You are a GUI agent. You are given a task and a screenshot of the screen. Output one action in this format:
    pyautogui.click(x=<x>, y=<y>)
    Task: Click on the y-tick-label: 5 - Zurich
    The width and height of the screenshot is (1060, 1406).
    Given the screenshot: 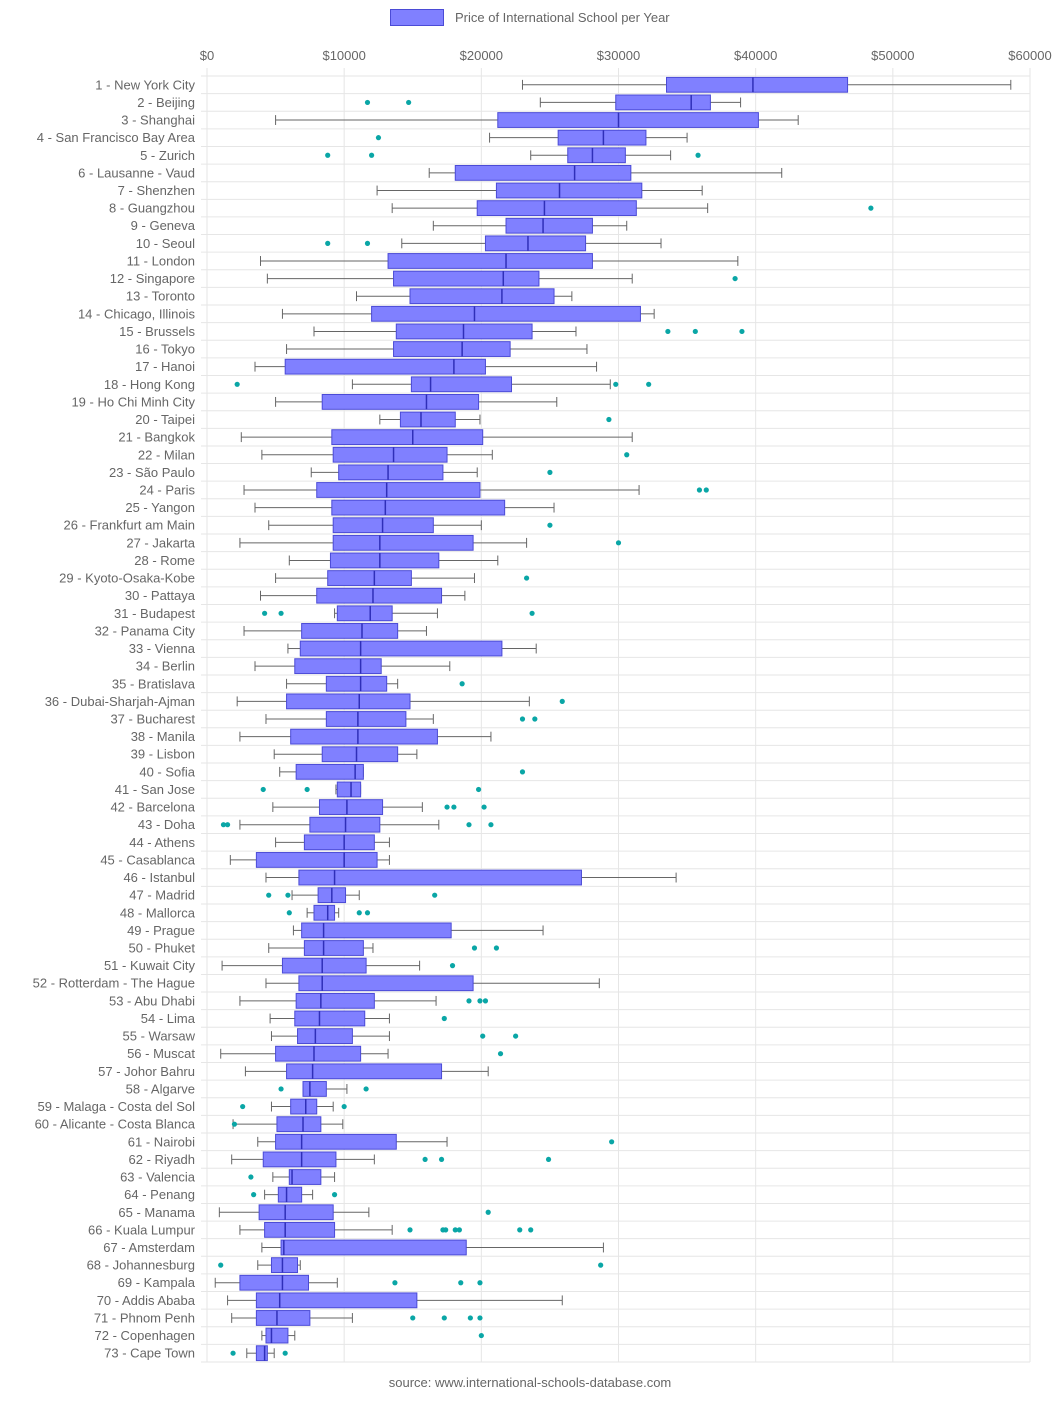 What is the action you would take?
    pyautogui.click(x=167, y=155)
    